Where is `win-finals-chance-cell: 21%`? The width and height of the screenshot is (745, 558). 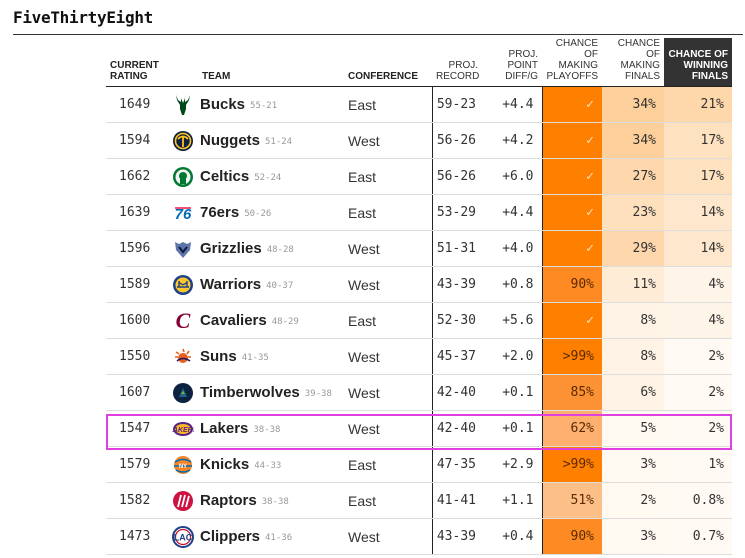 win-finals-chance-cell: 21% is located at coordinates (698, 104).